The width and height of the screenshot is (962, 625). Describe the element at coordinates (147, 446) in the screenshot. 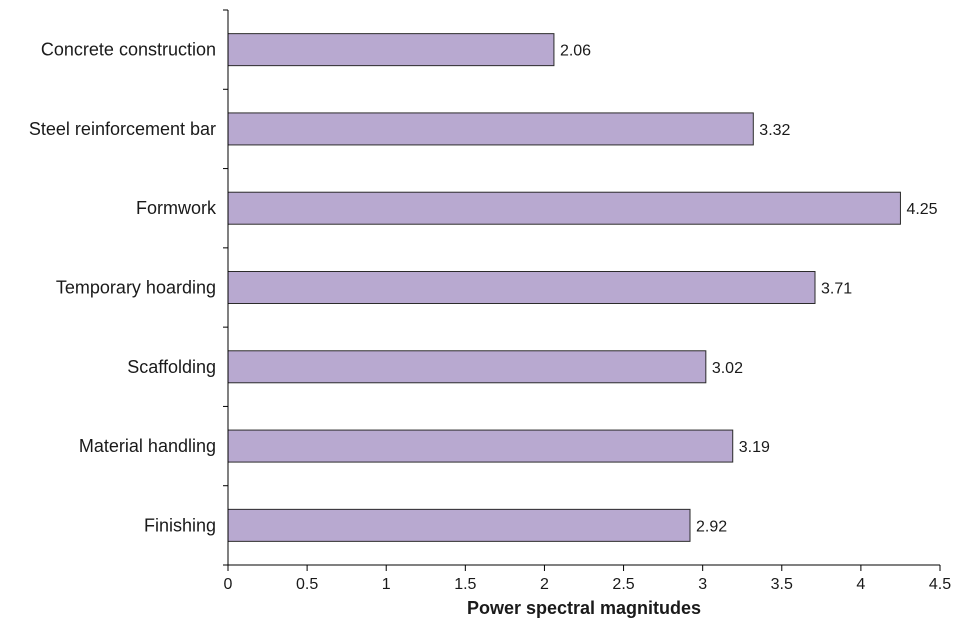

I see `category-label: Material handling` at that location.